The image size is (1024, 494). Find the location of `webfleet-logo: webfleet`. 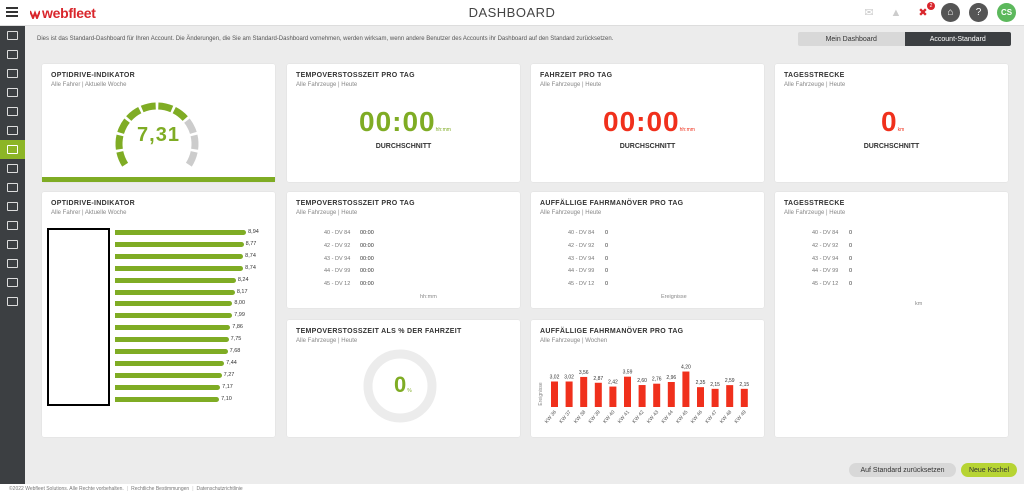

webfleet-logo: webfleet is located at coordinates (62, 13).